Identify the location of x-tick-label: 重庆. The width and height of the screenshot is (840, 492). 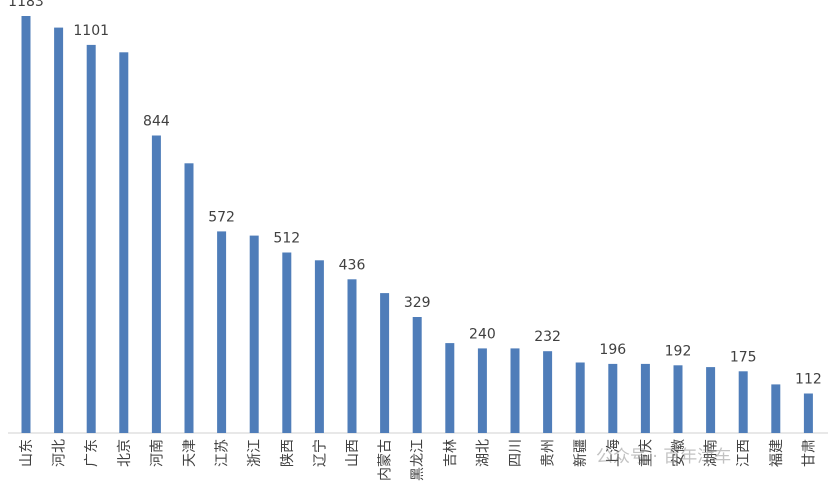
(646, 453).